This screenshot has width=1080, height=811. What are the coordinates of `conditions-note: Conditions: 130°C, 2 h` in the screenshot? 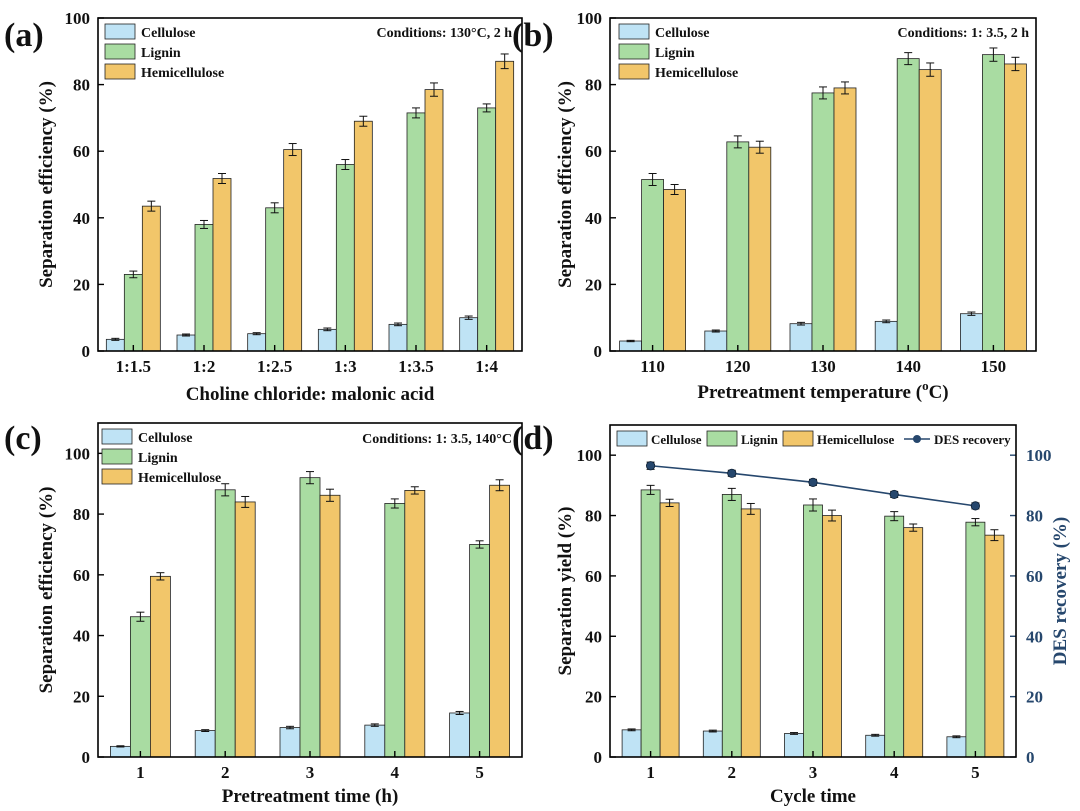 It's located at (444, 33).